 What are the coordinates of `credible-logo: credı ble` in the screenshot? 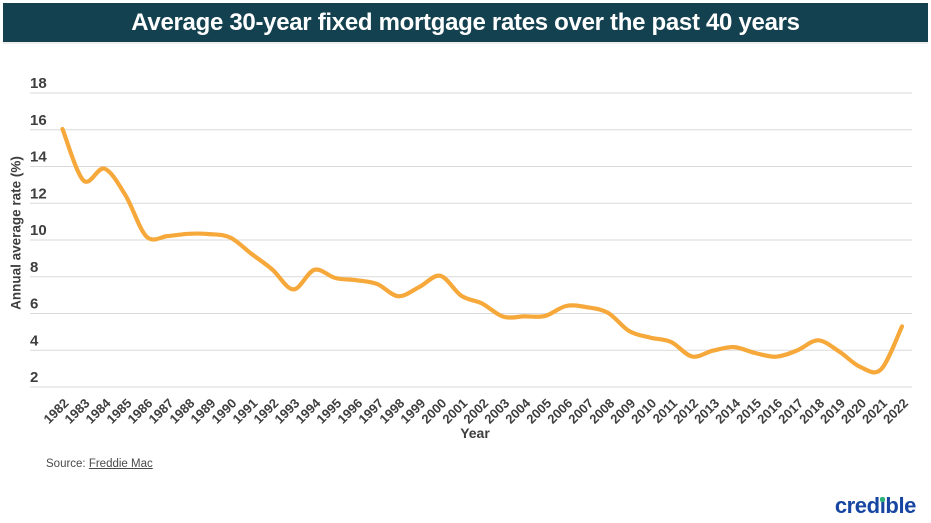 It's located at (875, 505).